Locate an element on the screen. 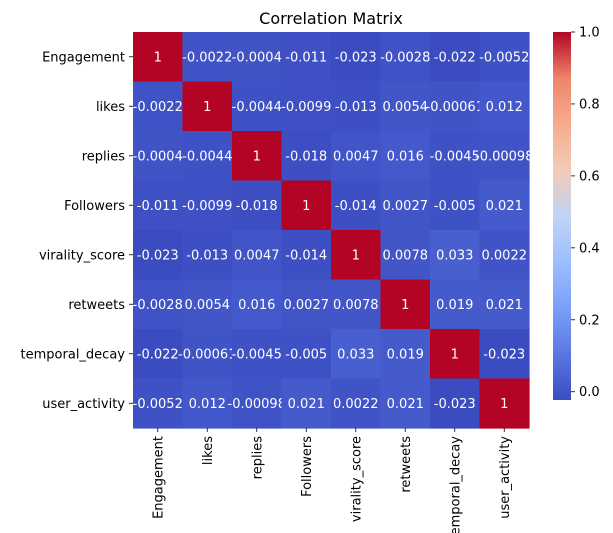  chart-title: Correlation Matrix is located at coordinates (331, 18).